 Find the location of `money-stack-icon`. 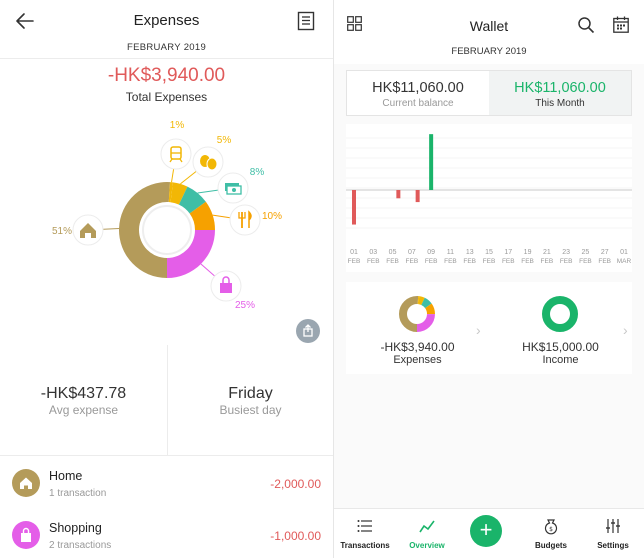

money-stack-icon is located at coordinates (233, 189).